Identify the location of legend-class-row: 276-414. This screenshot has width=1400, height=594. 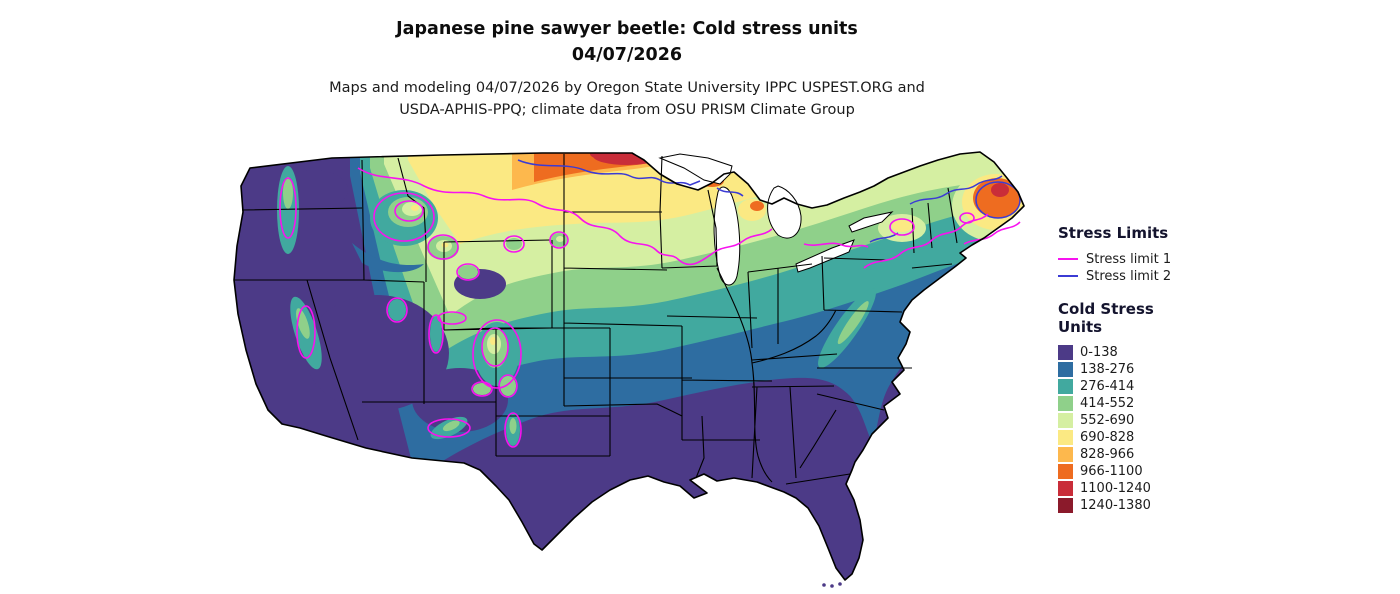
(1138, 386).